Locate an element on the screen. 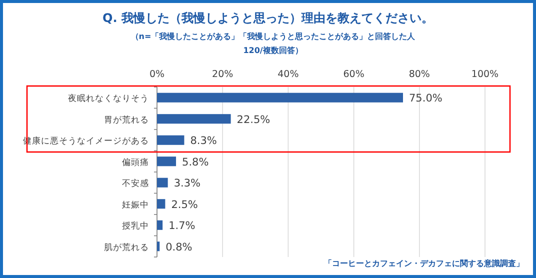 The width and height of the screenshot is (536, 278). x-tick-label: 80% is located at coordinates (419, 74).